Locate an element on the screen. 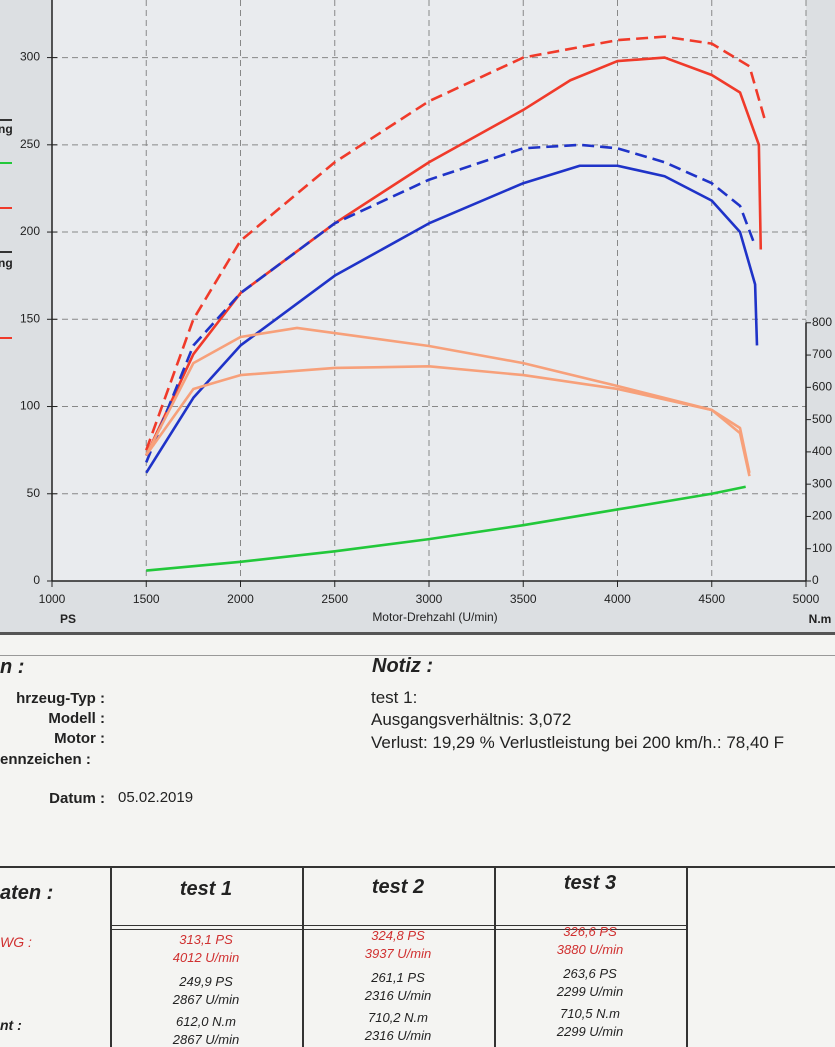 This screenshot has width=835, height=1047. y-tick-label: 50 is located at coordinates (34, 493).